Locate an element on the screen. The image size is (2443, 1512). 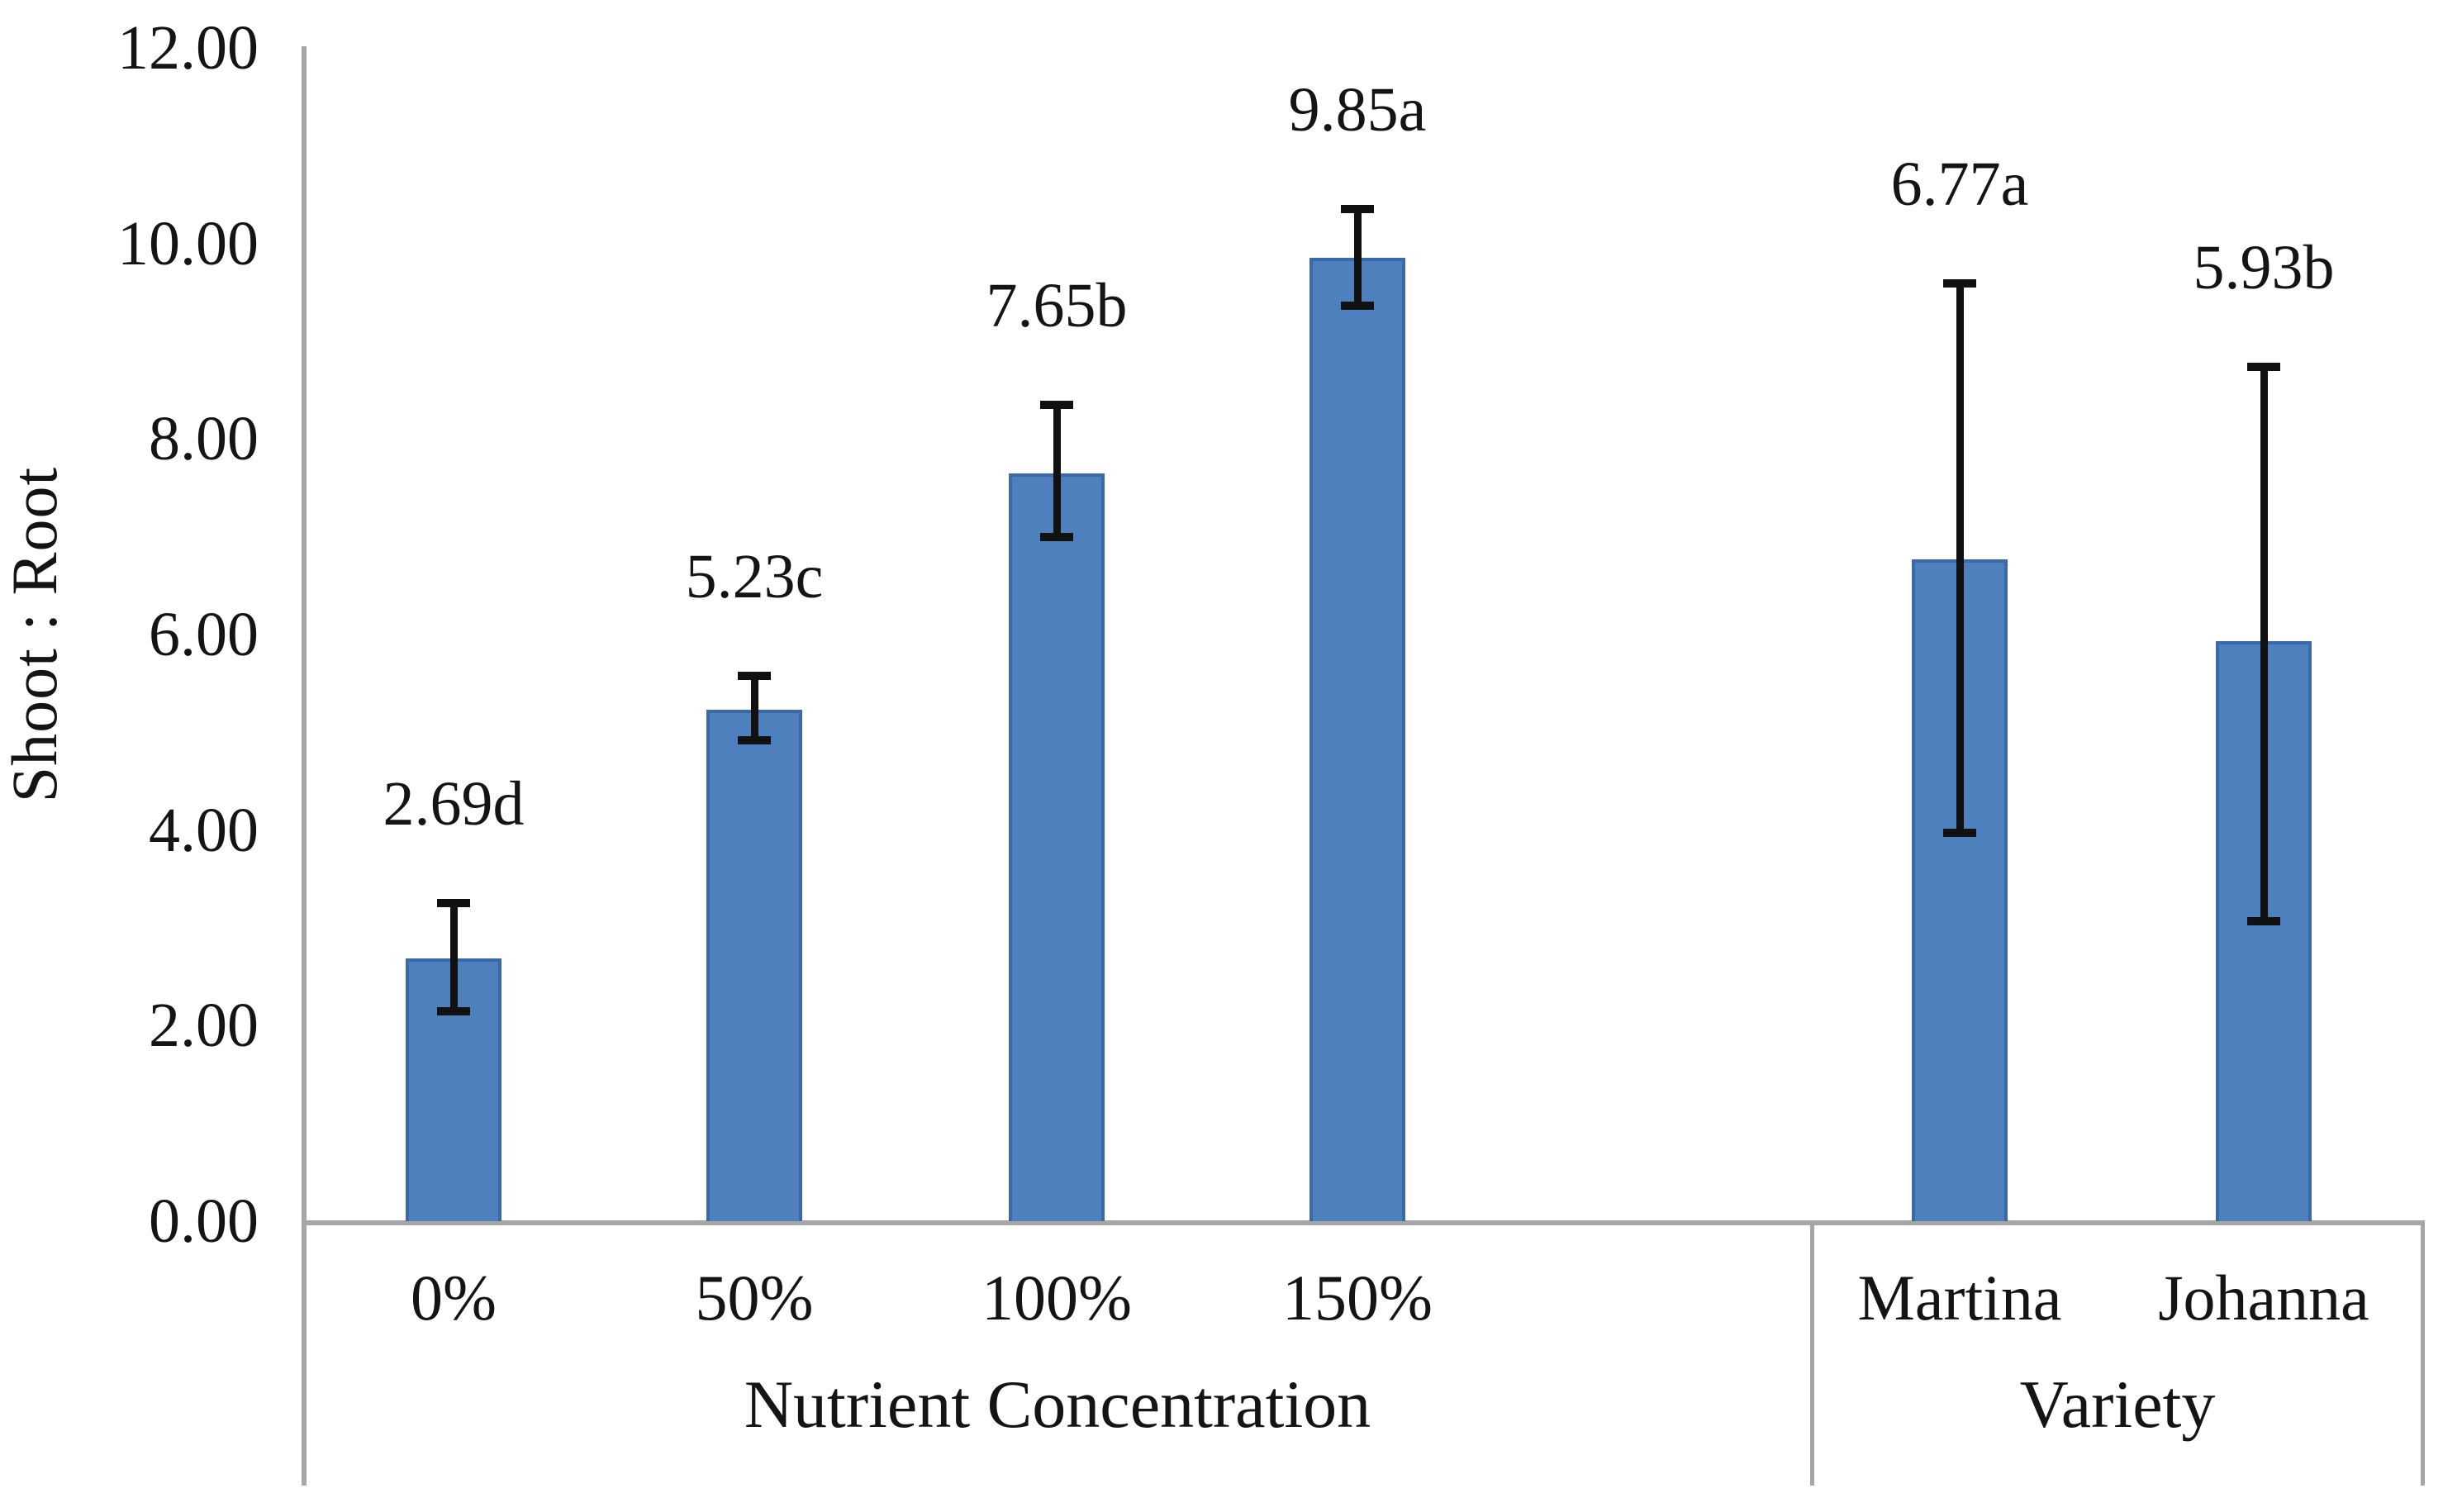
category-label-0: 0% is located at coordinates (454, 1298).